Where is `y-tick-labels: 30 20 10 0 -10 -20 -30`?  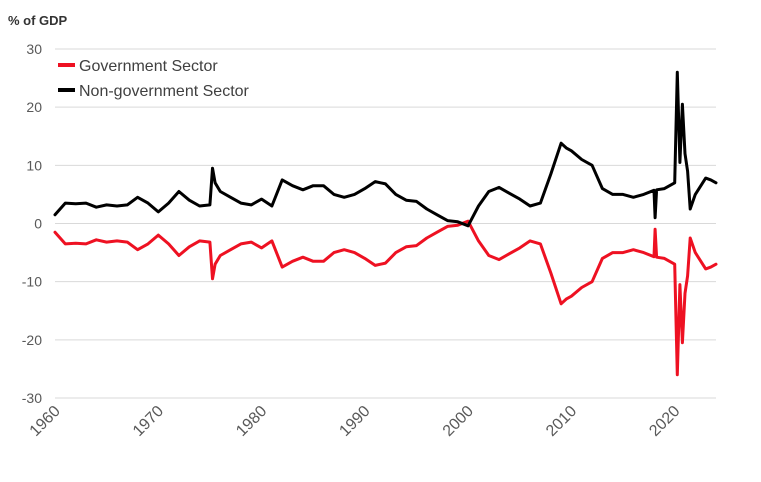 y-tick-labels: 30 20 10 0 -10 -20 -30 is located at coordinates (32, 223).